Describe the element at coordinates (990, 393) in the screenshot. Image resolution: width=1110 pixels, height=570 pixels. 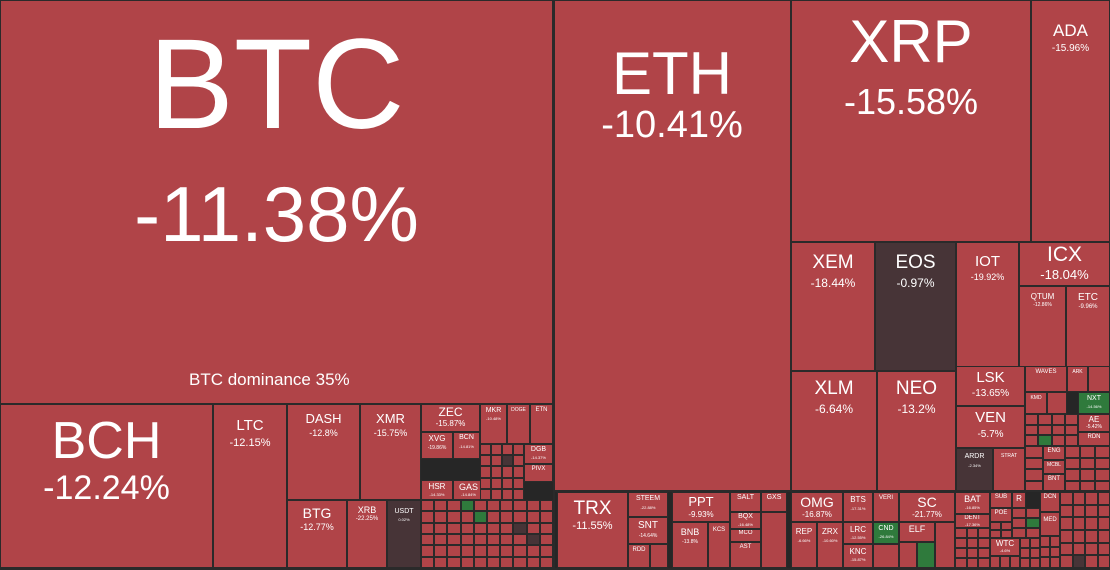
I see `tile-lsk-change: -13.65%` at that location.